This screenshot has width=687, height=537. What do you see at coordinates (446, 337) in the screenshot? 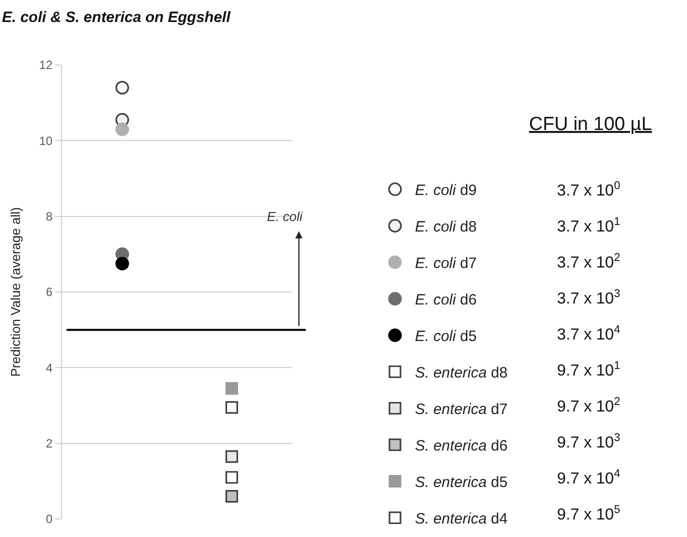
I see `legend-label: E. coli d5` at bounding box center [446, 337].